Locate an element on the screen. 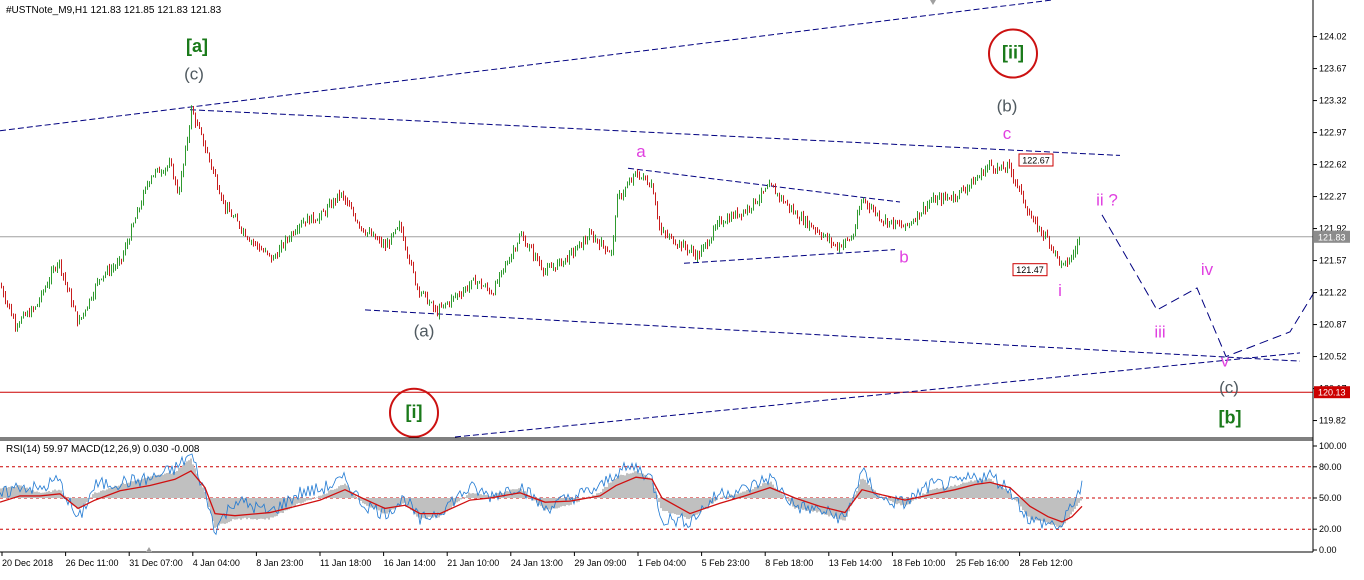  y-tick-label: 122.62 is located at coordinates (1333, 165).